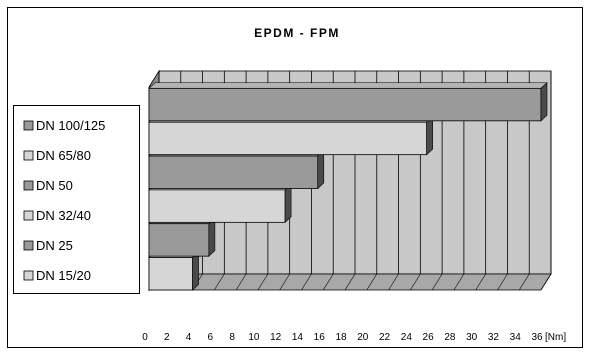  I want to click on x-tick-label: 8, so click(232, 337).